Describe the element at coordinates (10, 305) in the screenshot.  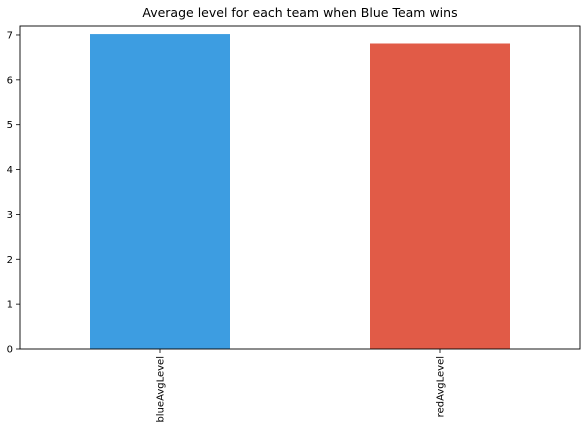
I see `y-tick-label: 1` at that location.